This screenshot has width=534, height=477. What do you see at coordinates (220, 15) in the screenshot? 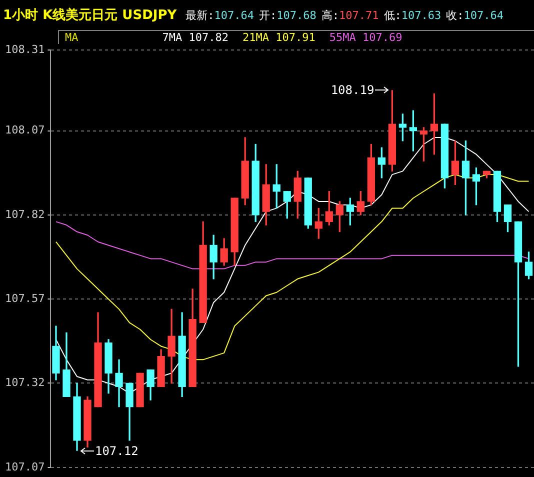
I see `text: 最新:107.64` at bounding box center [220, 15].